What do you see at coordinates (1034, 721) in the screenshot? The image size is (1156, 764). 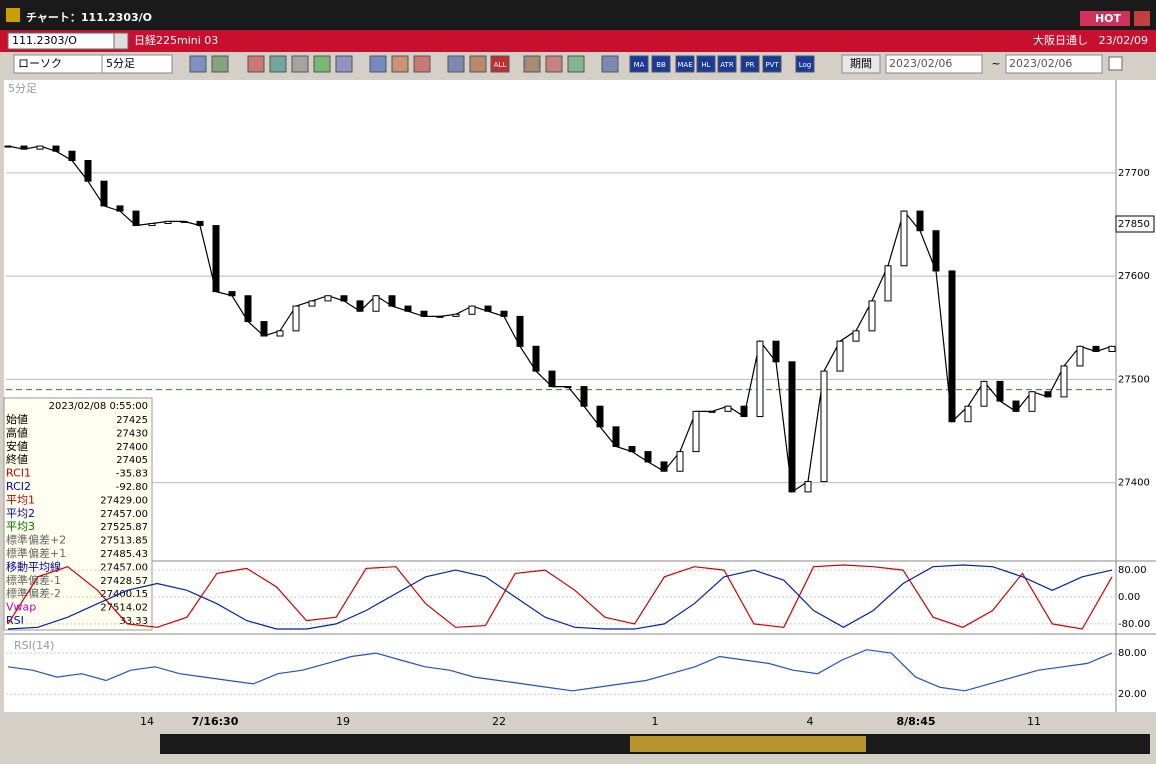 I see `x-tick-label: 11` at bounding box center [1034, 721].